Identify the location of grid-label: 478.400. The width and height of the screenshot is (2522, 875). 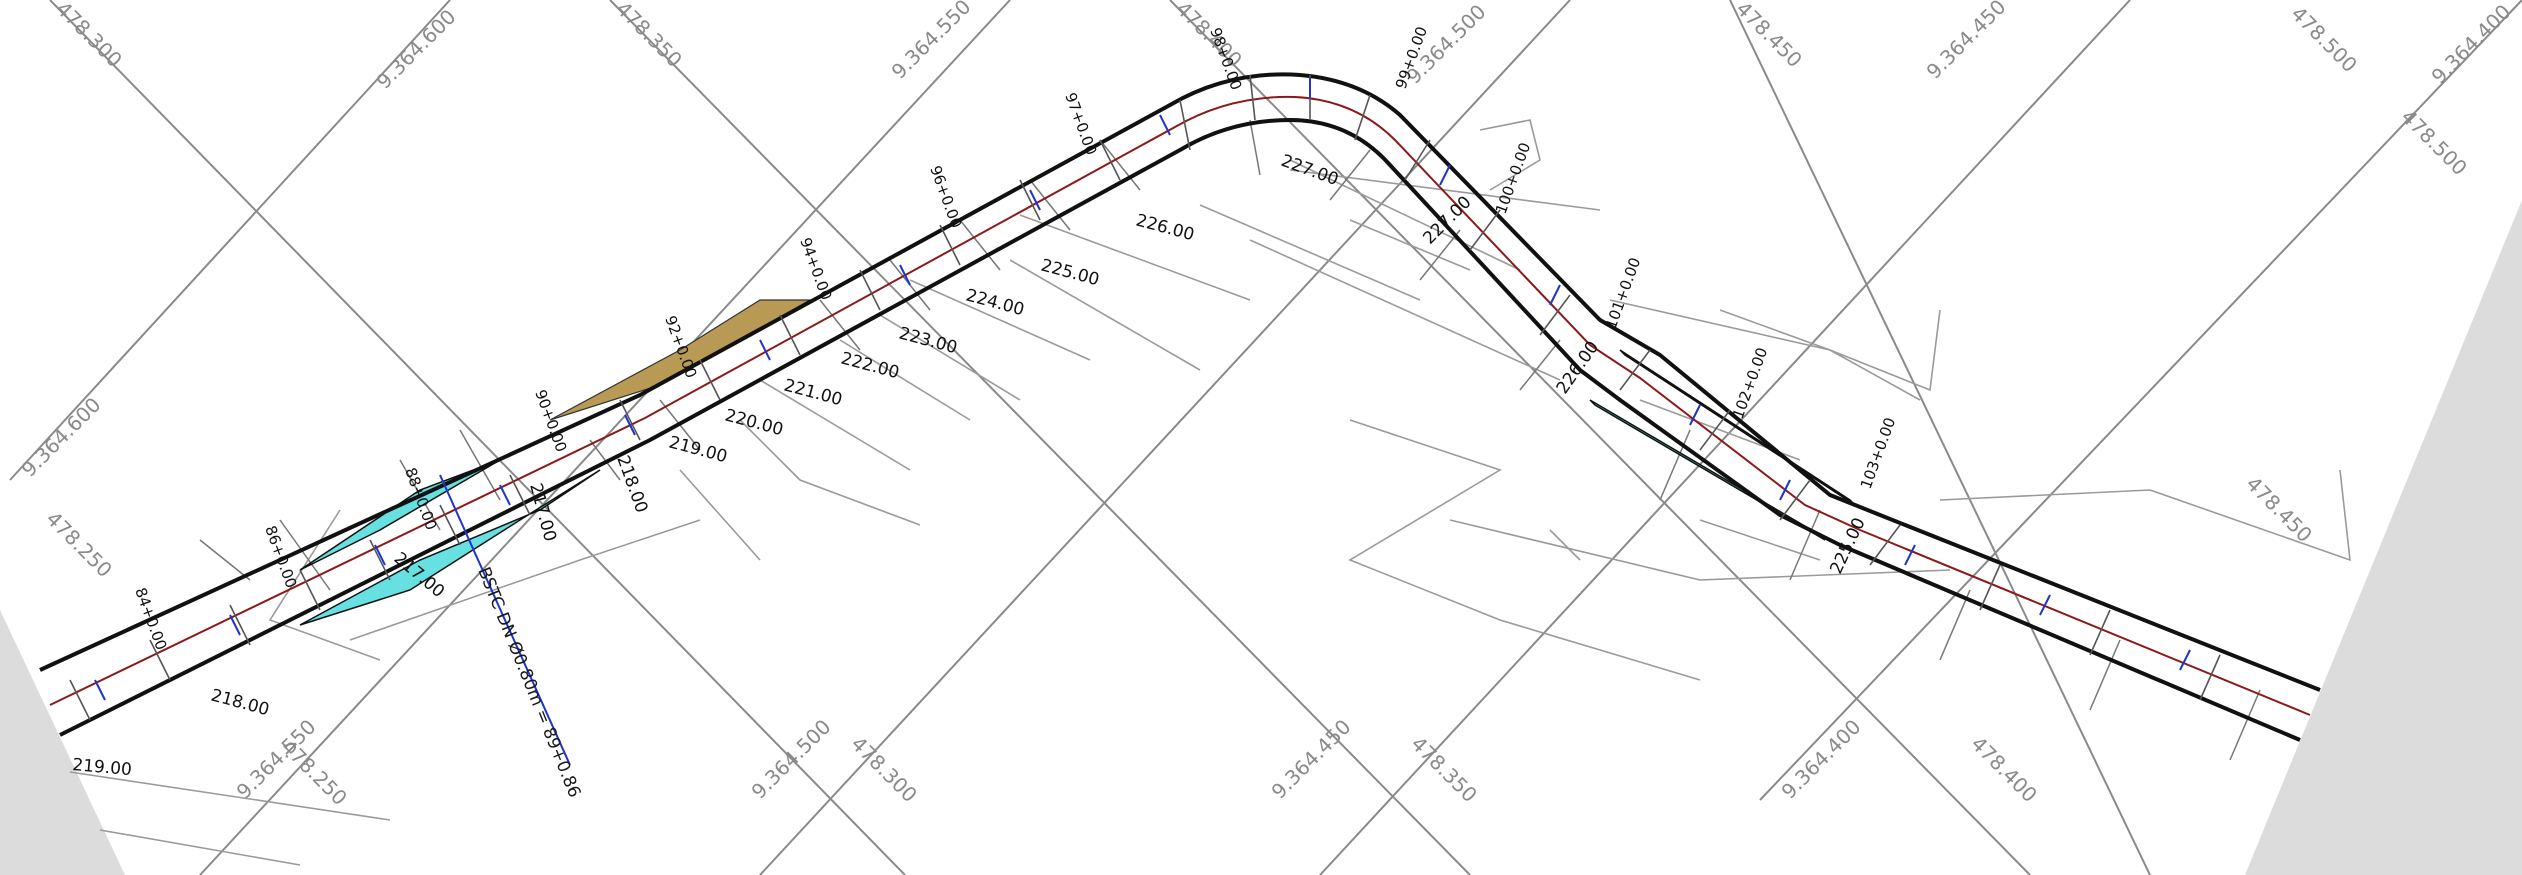
(2003, 769).